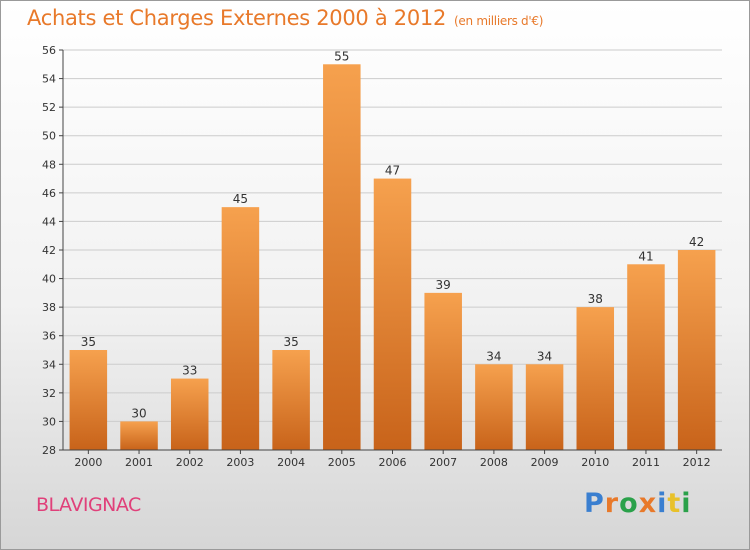 Image resolution: width=750 pixels, height=550 pixels. I want to click on y-tick-label: 56, so click(49, 50).